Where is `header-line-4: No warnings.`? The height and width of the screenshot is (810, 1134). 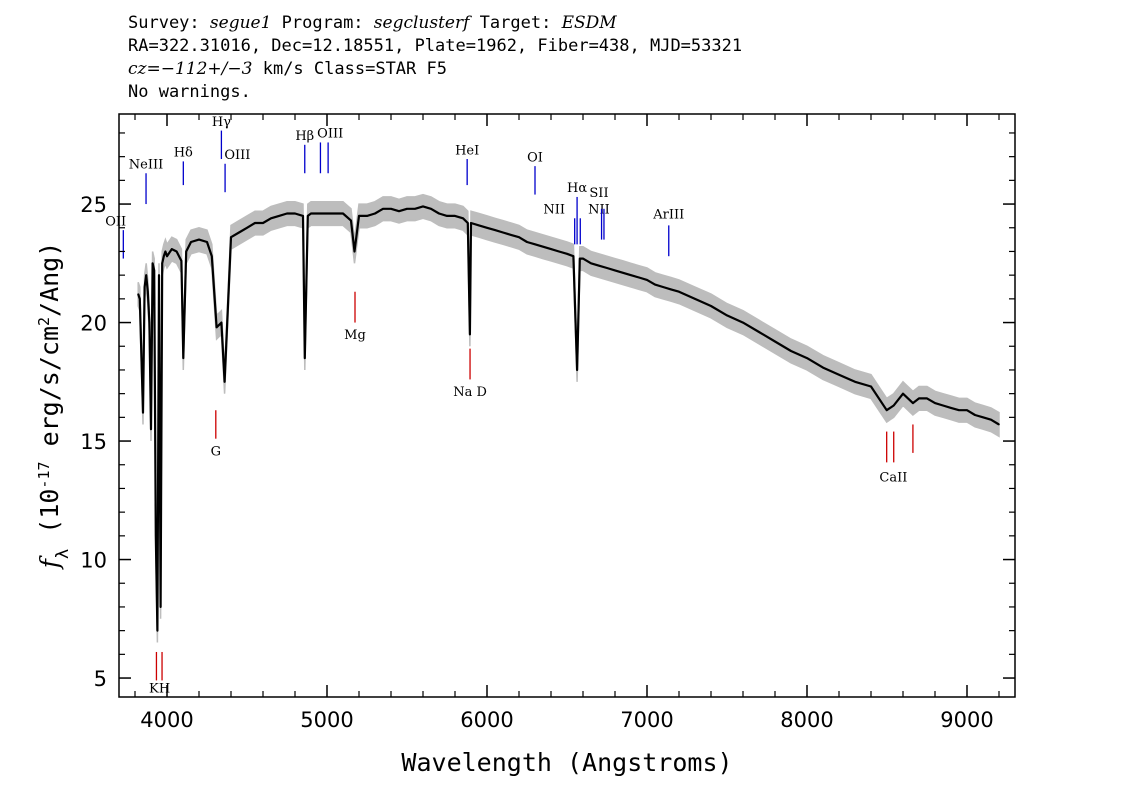
header-line-4: No warnings. is located at coordinates (189, 92).